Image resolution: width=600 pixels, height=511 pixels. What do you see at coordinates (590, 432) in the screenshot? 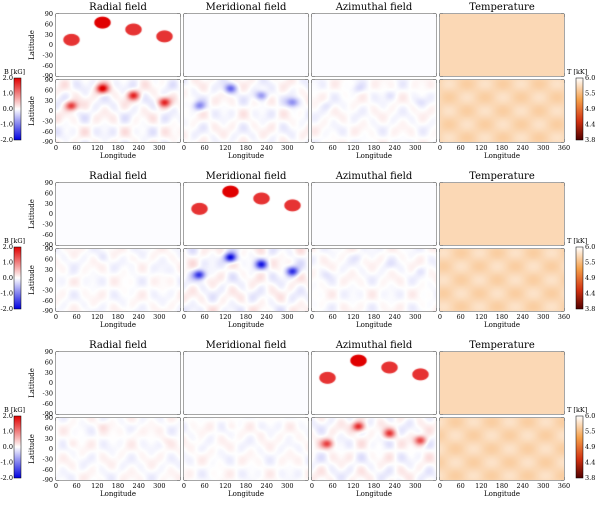
I see `t-colorbar-tick: 5.5` at bounding box center [590, 432].